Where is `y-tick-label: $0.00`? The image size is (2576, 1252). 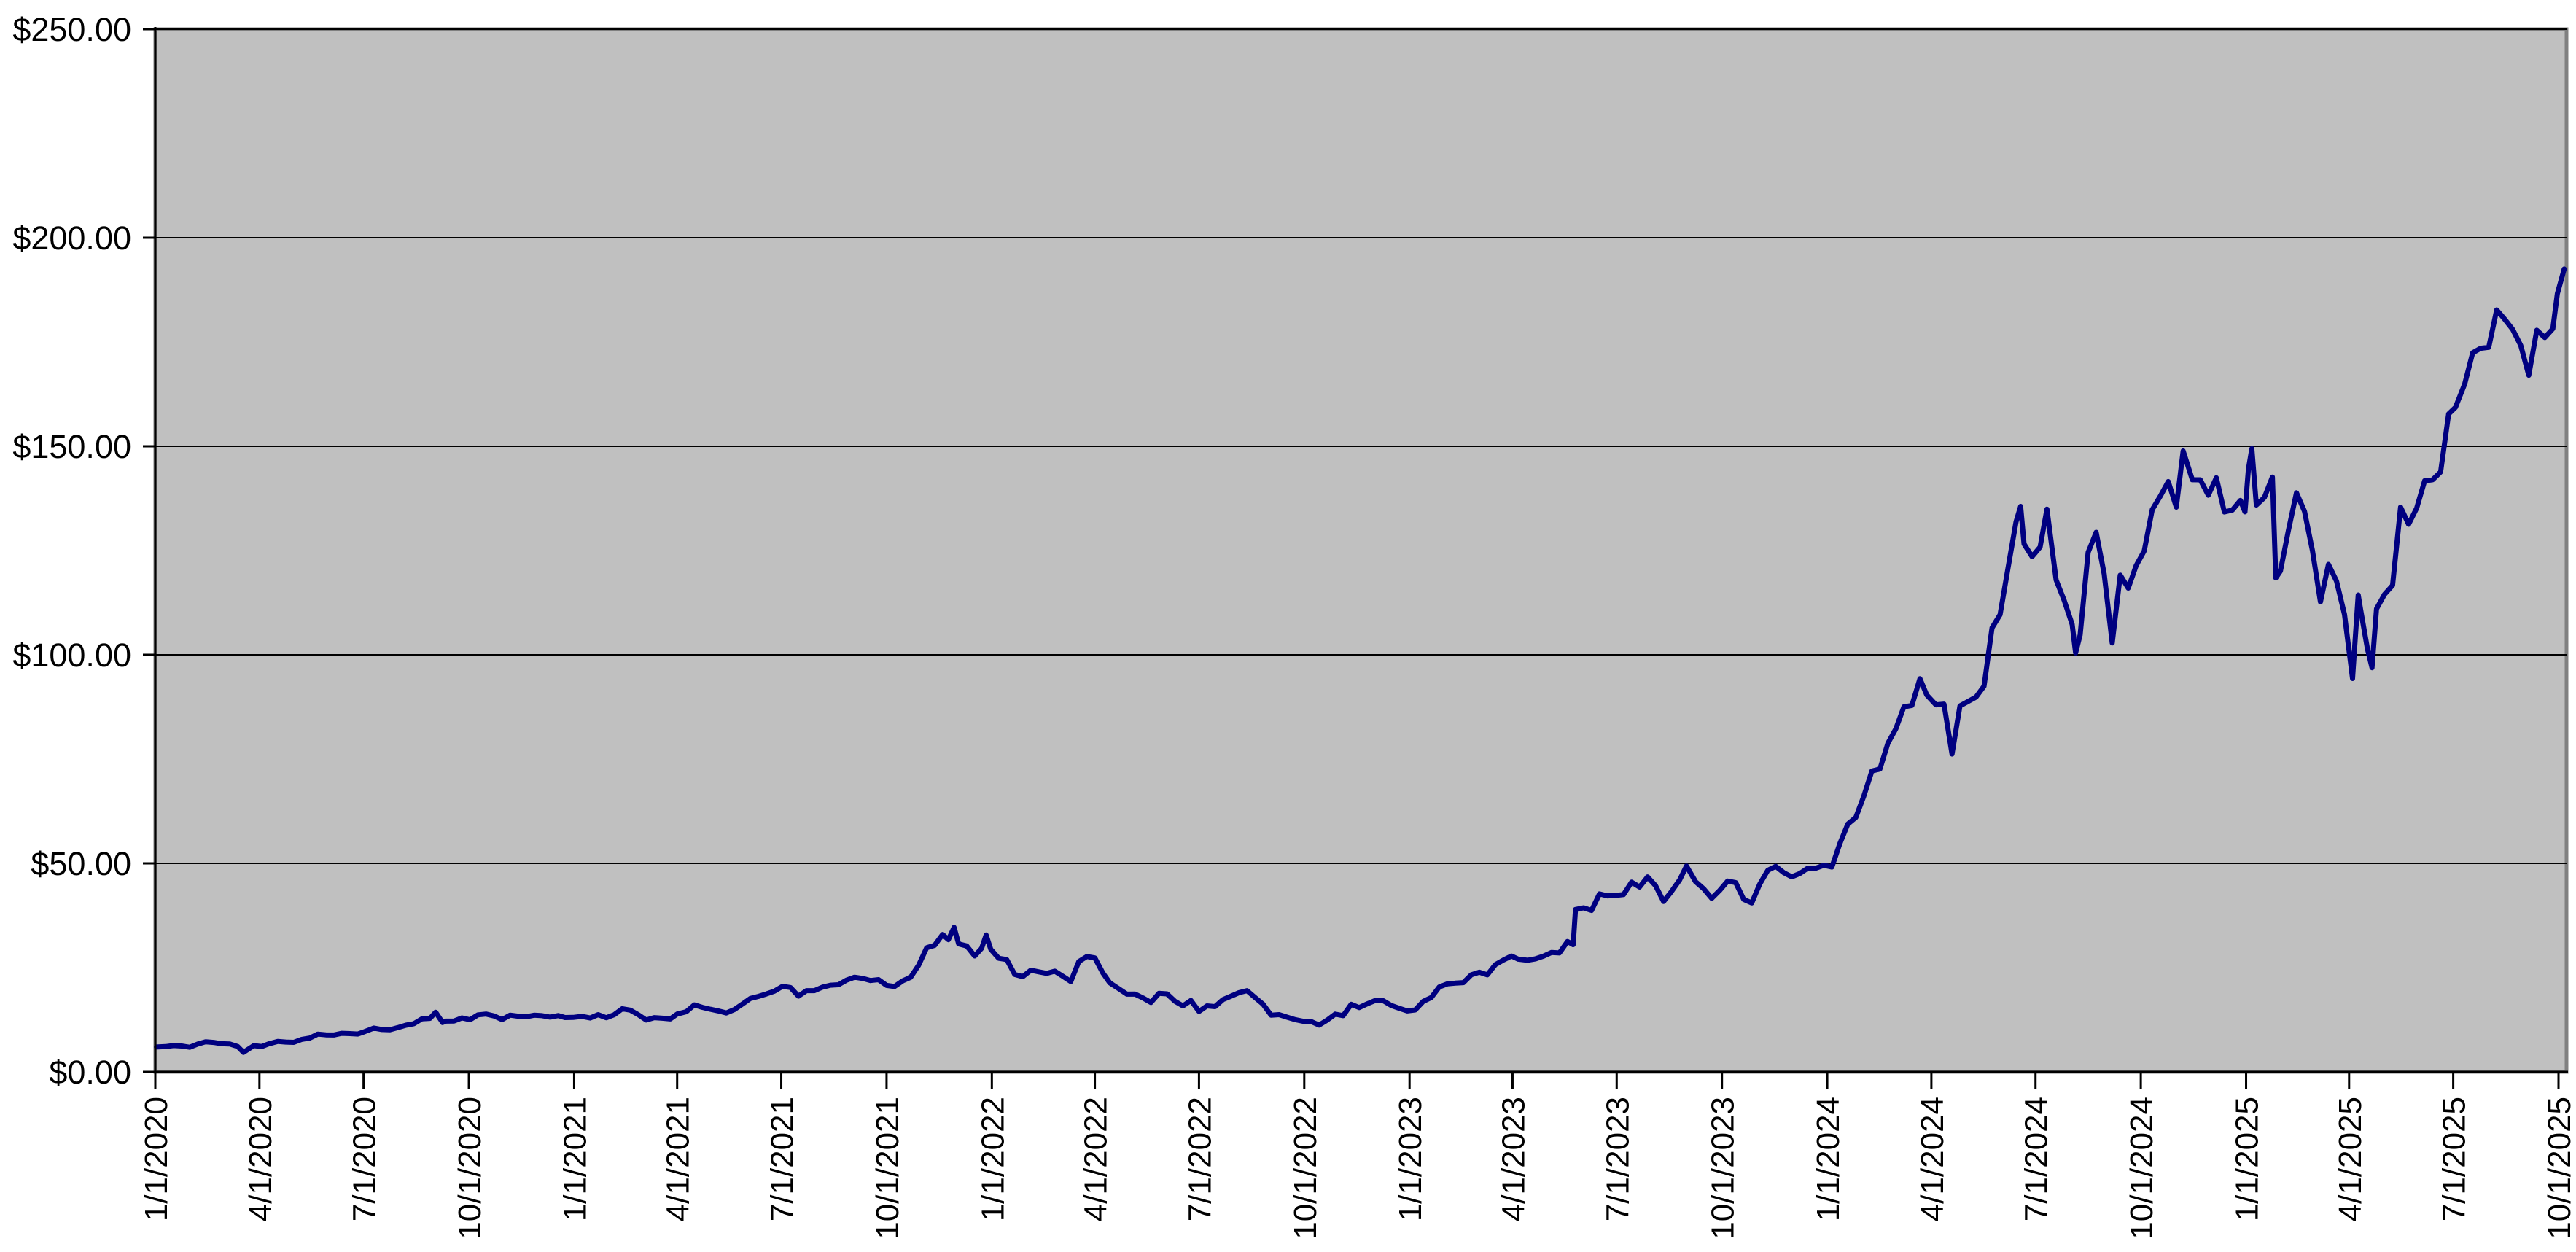 y-tick-label: $0.00 is located at coordinates (90, 1072).